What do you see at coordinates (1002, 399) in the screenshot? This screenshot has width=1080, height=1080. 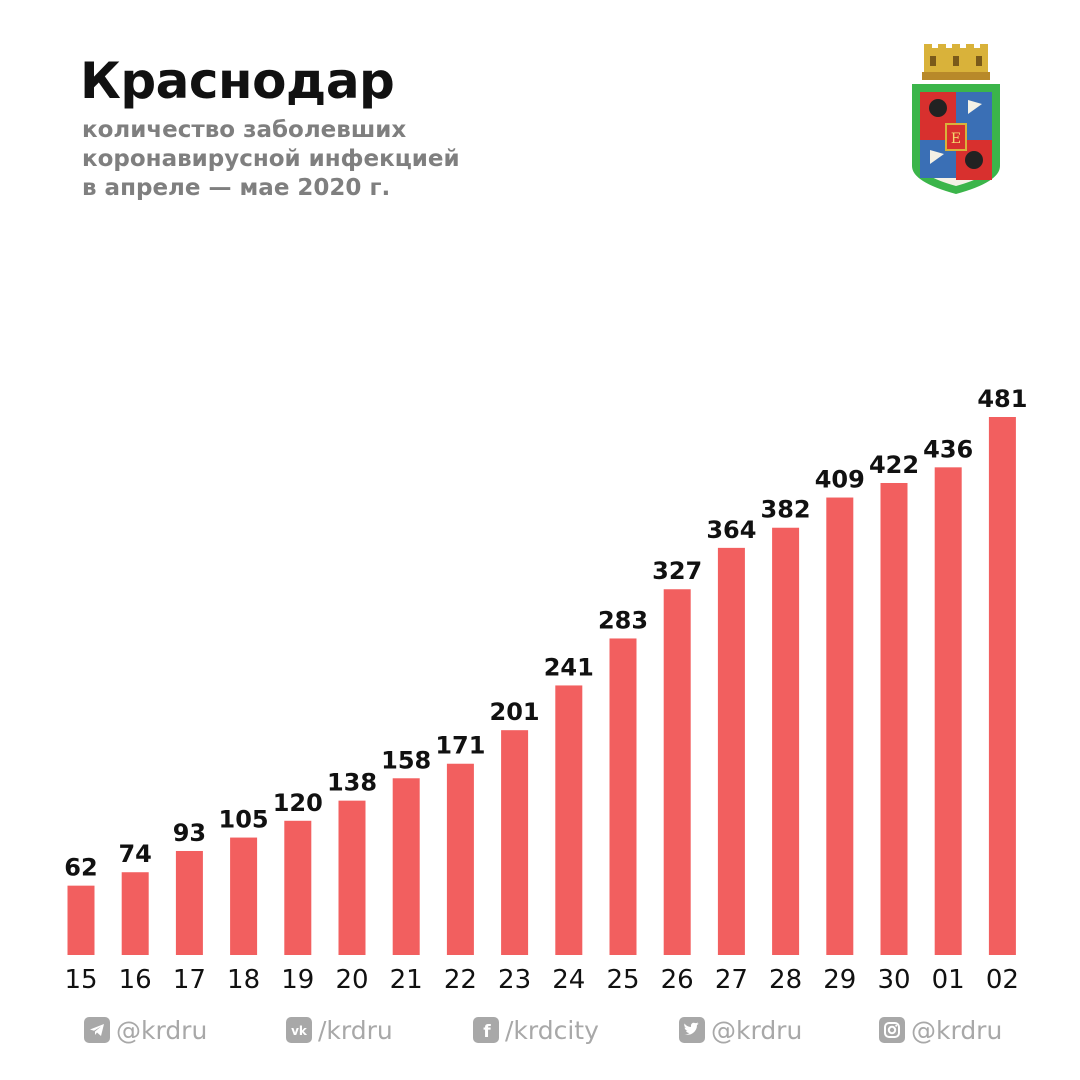 I see `value-label-02: 481` at bounding box center [1002, 399].